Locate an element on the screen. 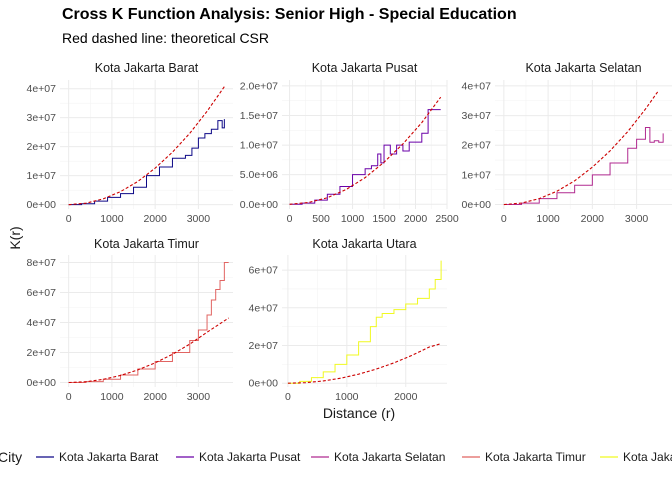 The height and width of the screenshot is (480, 672). x-tick-label: 2500 is located at coordinates (447, 219).